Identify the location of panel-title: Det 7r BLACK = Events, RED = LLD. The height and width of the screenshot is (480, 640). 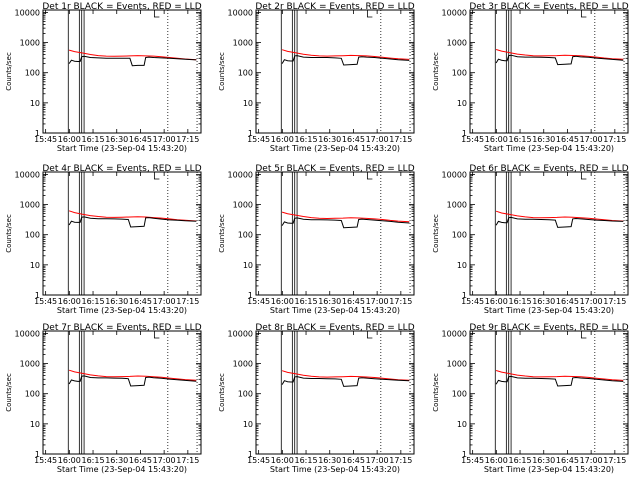
(121, 328).